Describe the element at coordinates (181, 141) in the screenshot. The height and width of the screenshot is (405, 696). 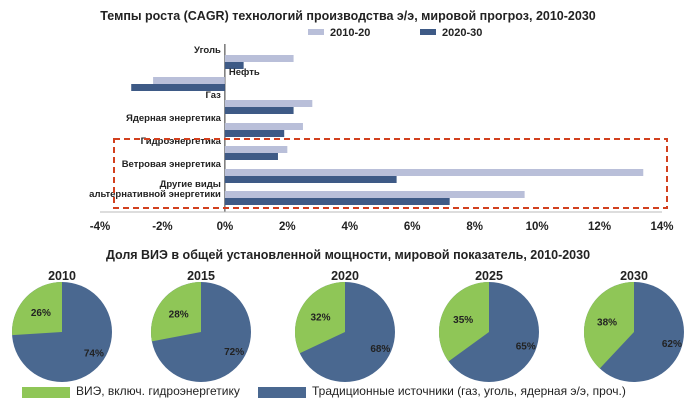
I see `category-label-4: Гидроэнергетика` at that location.